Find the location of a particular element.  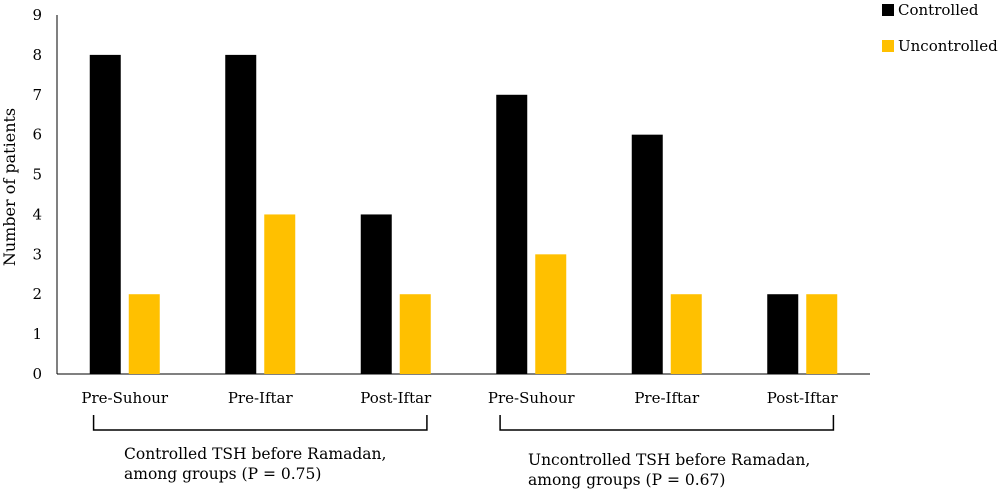

y-tick-label: 4 is located at coordinates (37, 214).